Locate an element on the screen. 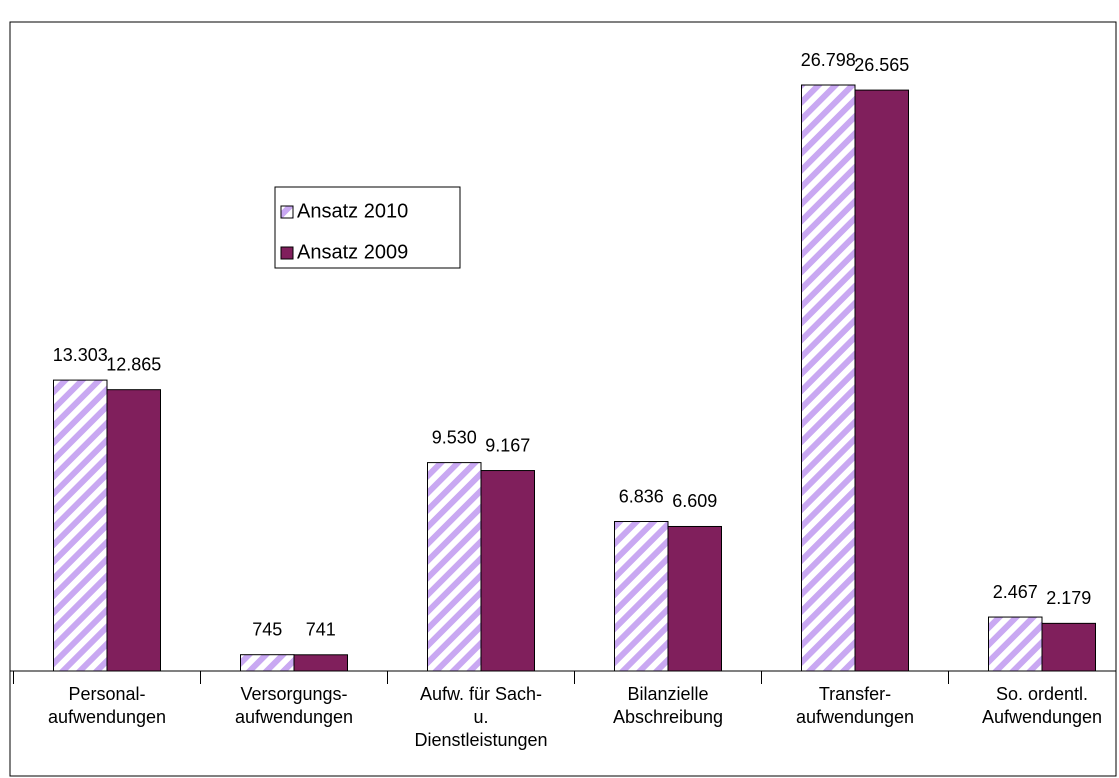 The width and height of the screenshot is (1119, 778). data-label: 745 is located at coordinates (267, 629).